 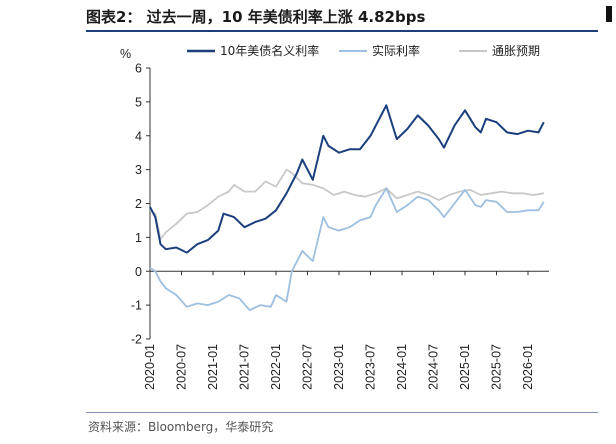 I want to click on side-edge-mark, so click(x=609, y=14).